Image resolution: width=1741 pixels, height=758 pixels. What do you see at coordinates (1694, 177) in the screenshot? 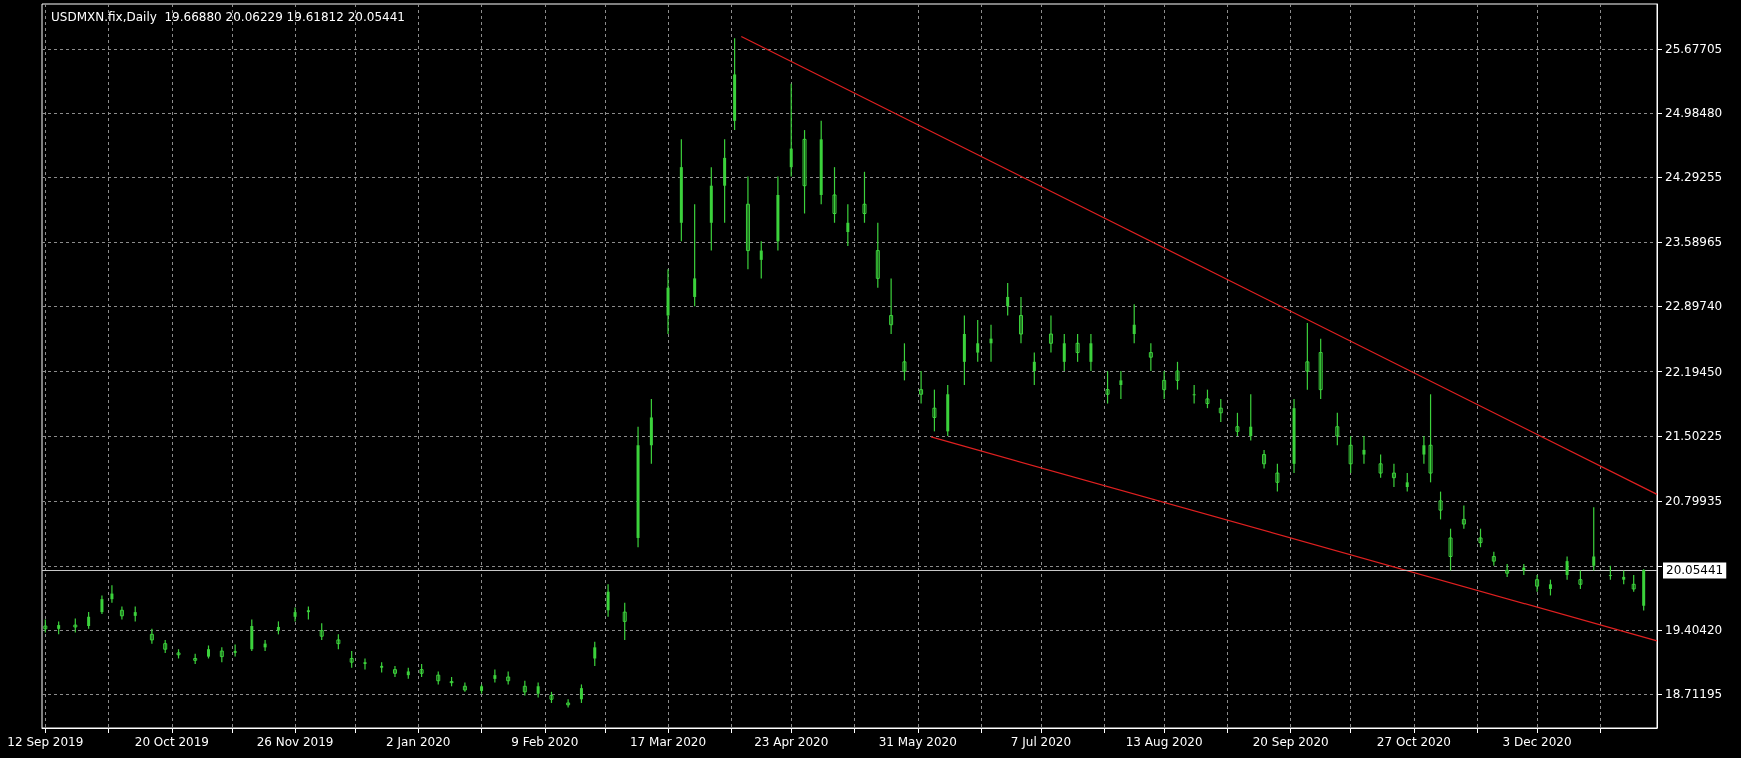
I see `y-tick-label: 24.29255` at bounding box center [1694, 177].